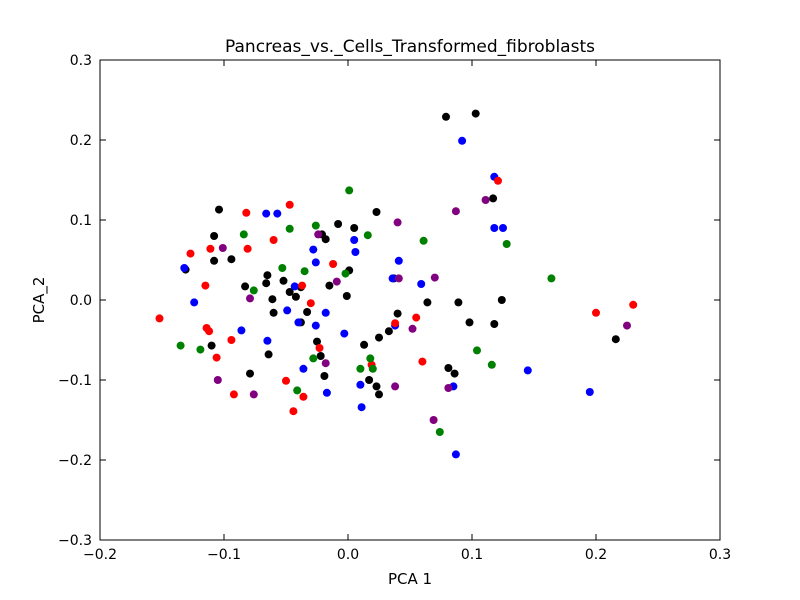  What do you see at coordinates (75, 541) in the screenshot?
I see `y-tick-label: −0.3` at bounding box center [75, 541].